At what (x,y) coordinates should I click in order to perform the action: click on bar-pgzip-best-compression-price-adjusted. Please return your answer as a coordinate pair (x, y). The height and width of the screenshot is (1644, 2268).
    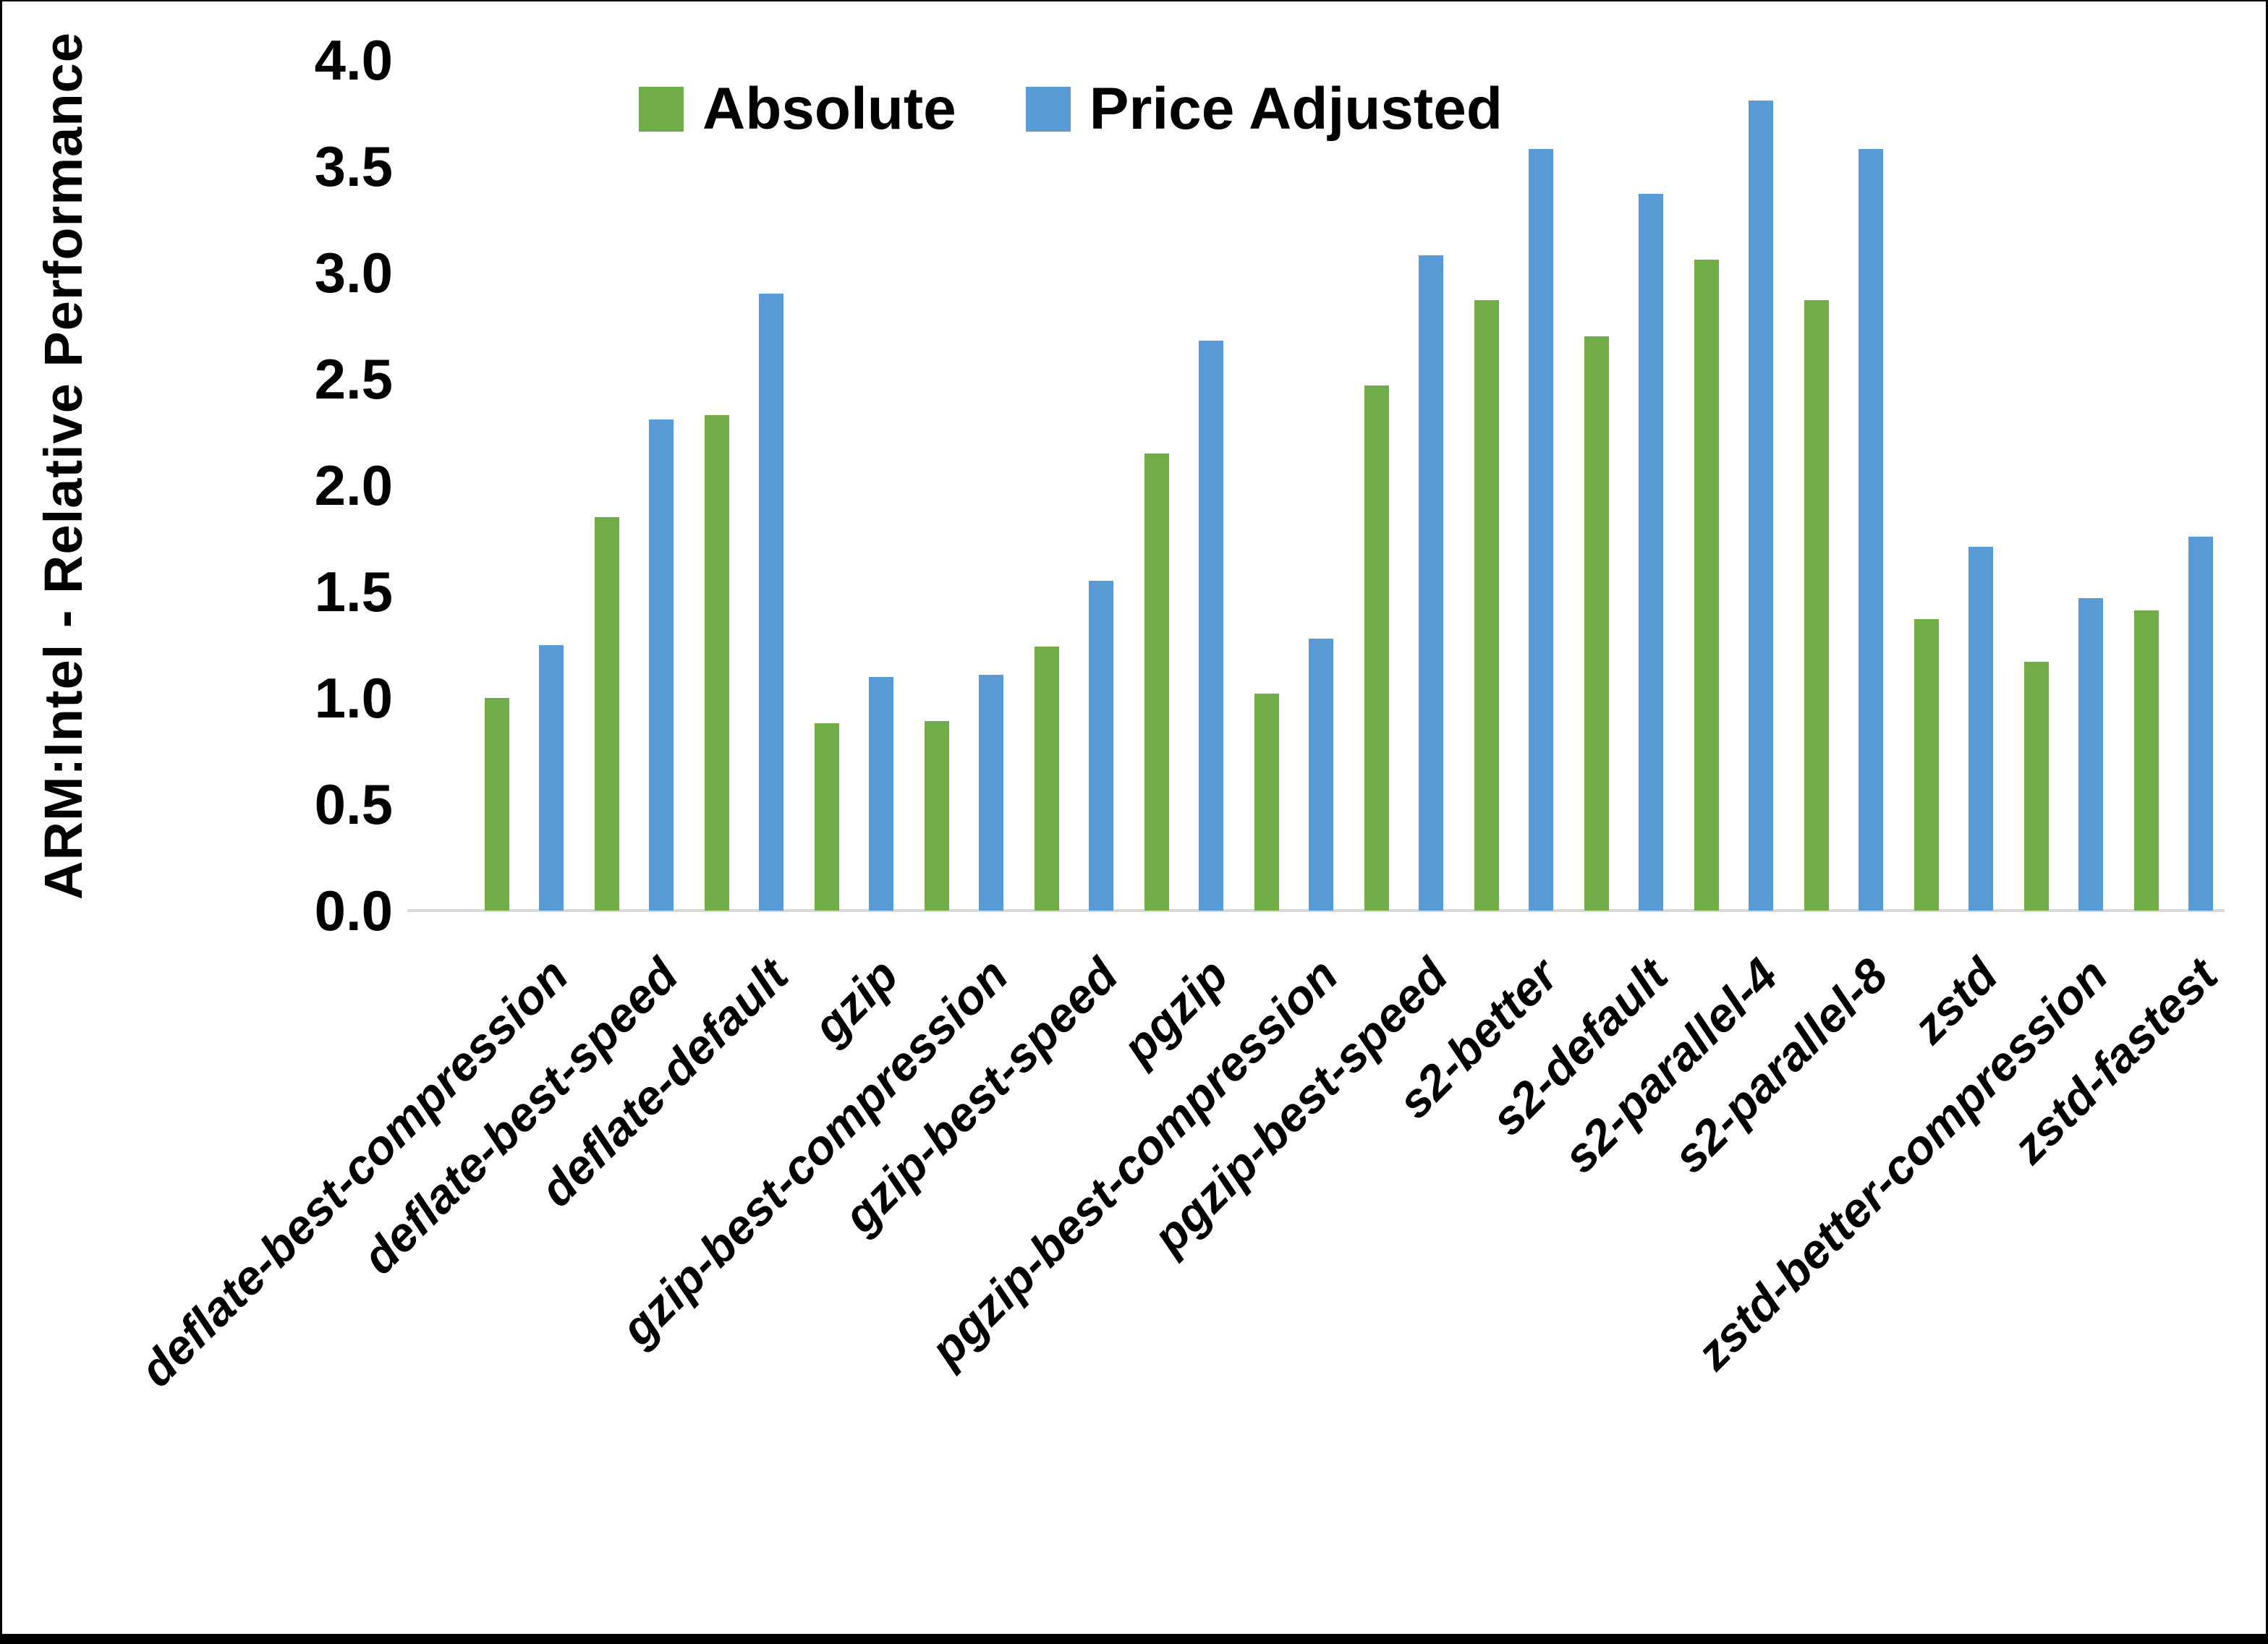
    Looking at the image, I should click on (1321, 774).